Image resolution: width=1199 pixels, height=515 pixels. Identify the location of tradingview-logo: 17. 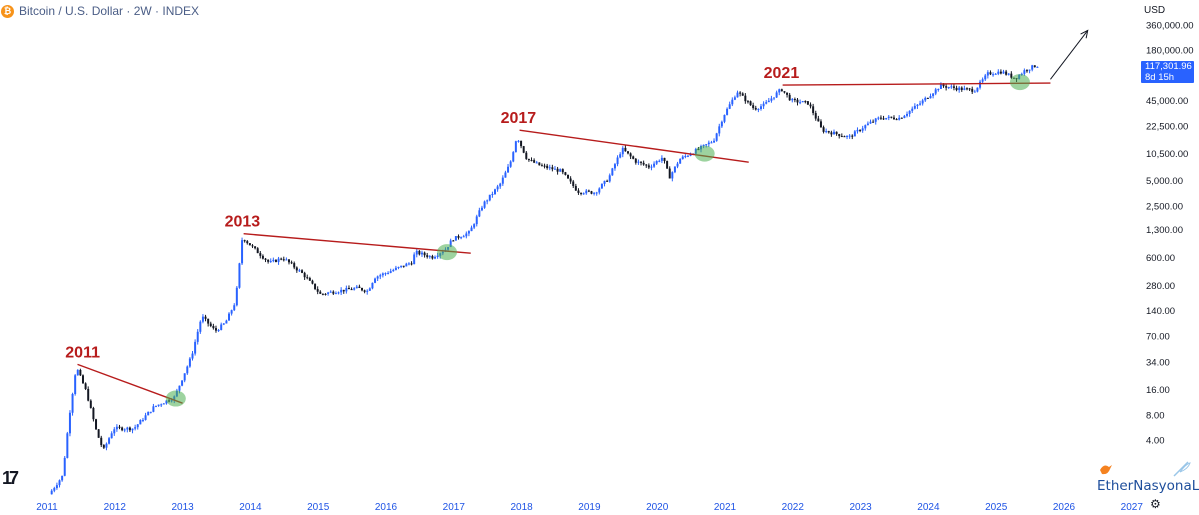
(10, 478).